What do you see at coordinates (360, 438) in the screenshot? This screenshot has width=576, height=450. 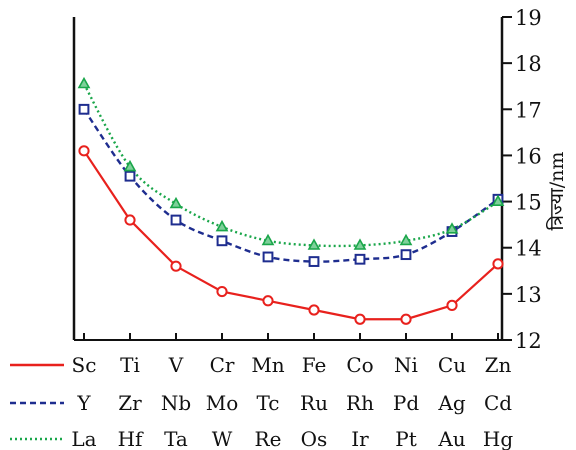 I see `element-label: Ir` at bounding box center [360, 438].